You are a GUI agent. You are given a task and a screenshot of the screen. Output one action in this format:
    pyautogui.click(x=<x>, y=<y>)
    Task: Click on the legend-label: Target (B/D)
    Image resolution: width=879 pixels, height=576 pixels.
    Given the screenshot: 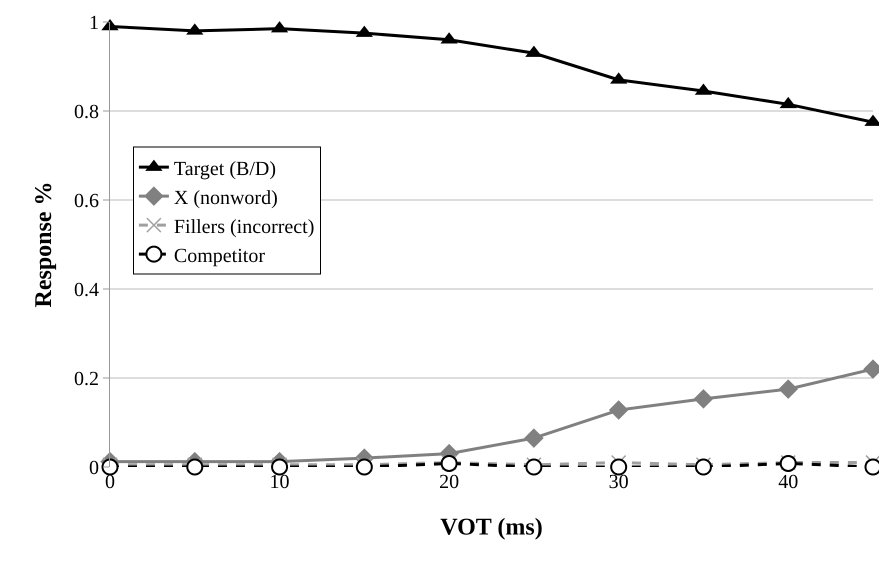 What is the action you would take?
    pyautogui.click(x=225, y=169)
    